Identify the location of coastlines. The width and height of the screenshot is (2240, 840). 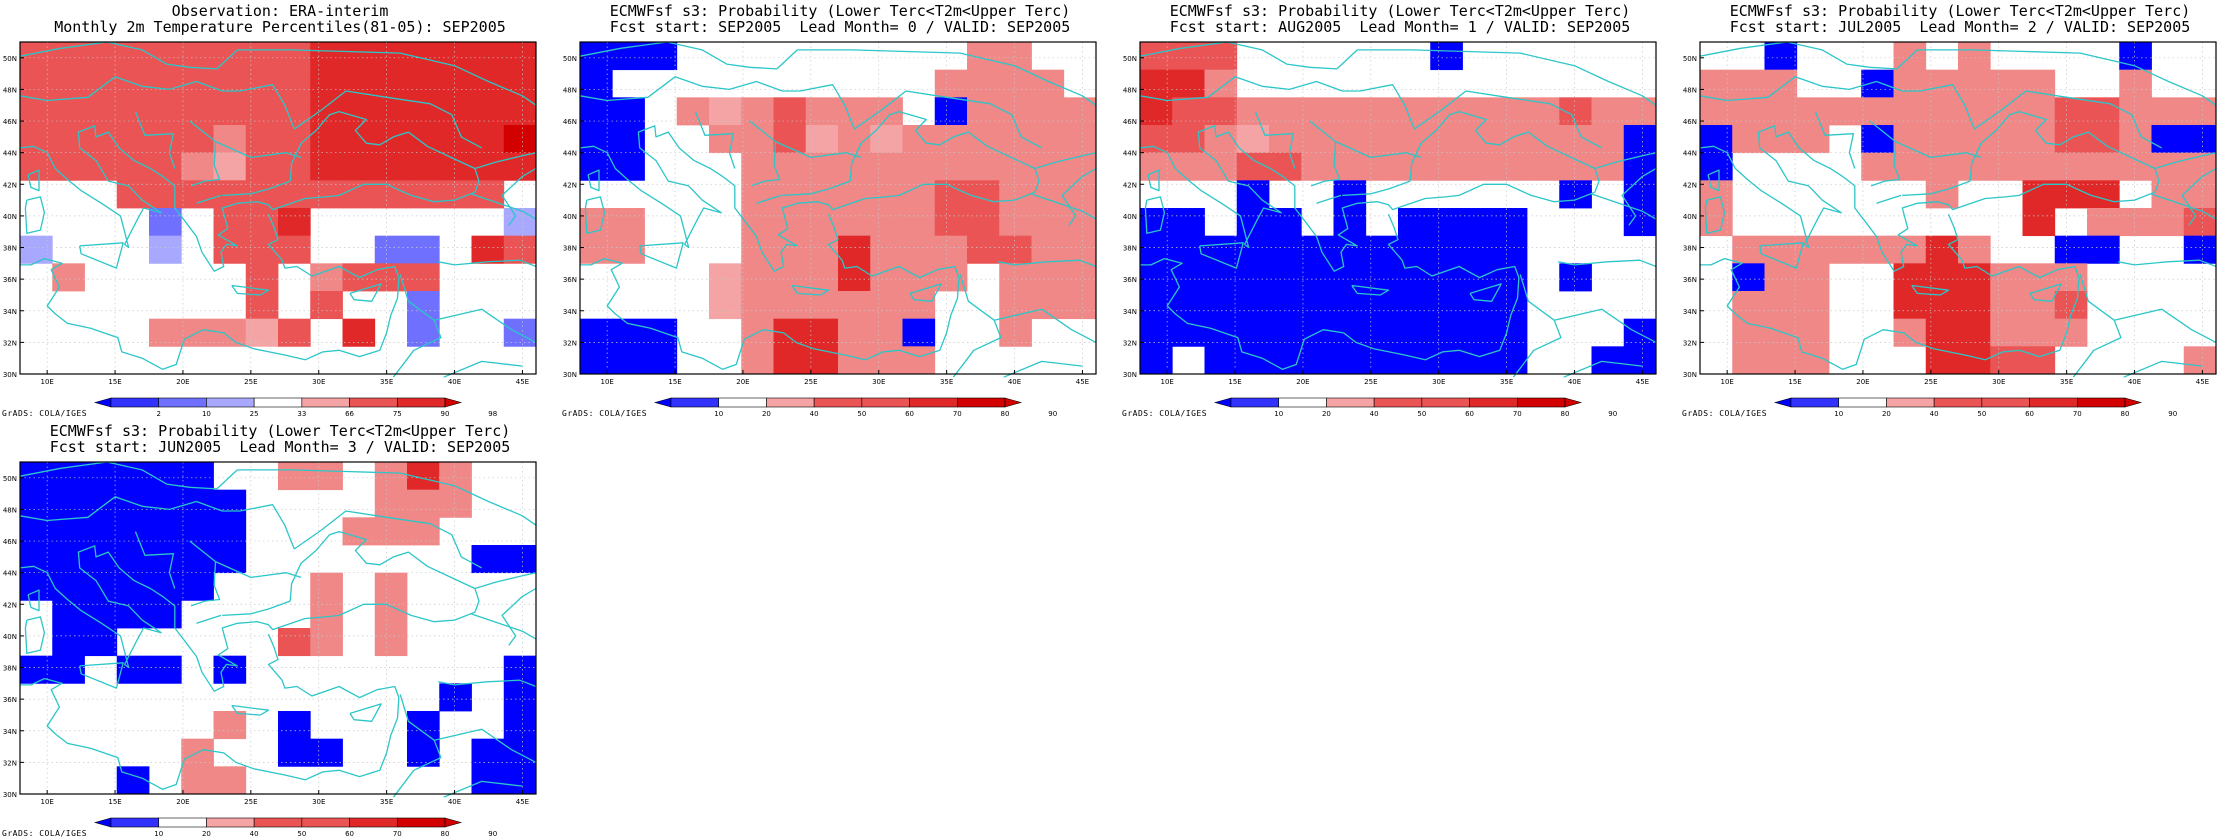
(1958, 209).